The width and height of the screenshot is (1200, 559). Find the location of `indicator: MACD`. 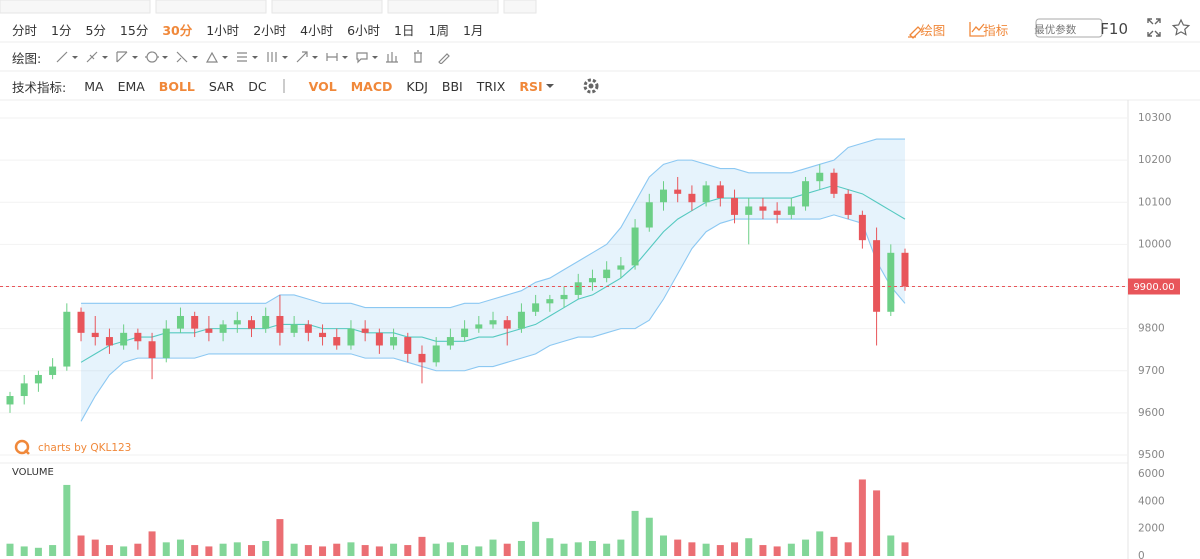

indicator: MACD is located at coordinates (371, 86).